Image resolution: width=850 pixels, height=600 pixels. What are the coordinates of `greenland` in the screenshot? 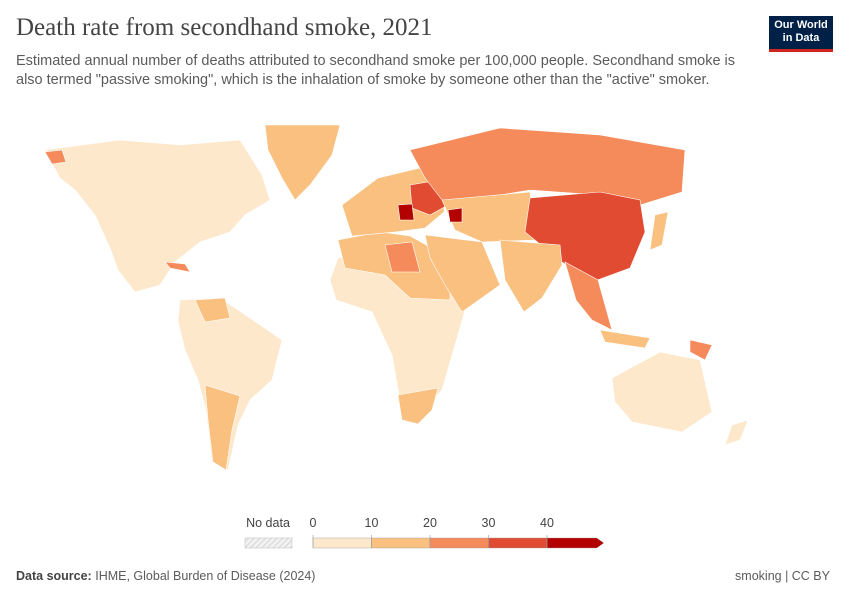 It's located at (302, 162).